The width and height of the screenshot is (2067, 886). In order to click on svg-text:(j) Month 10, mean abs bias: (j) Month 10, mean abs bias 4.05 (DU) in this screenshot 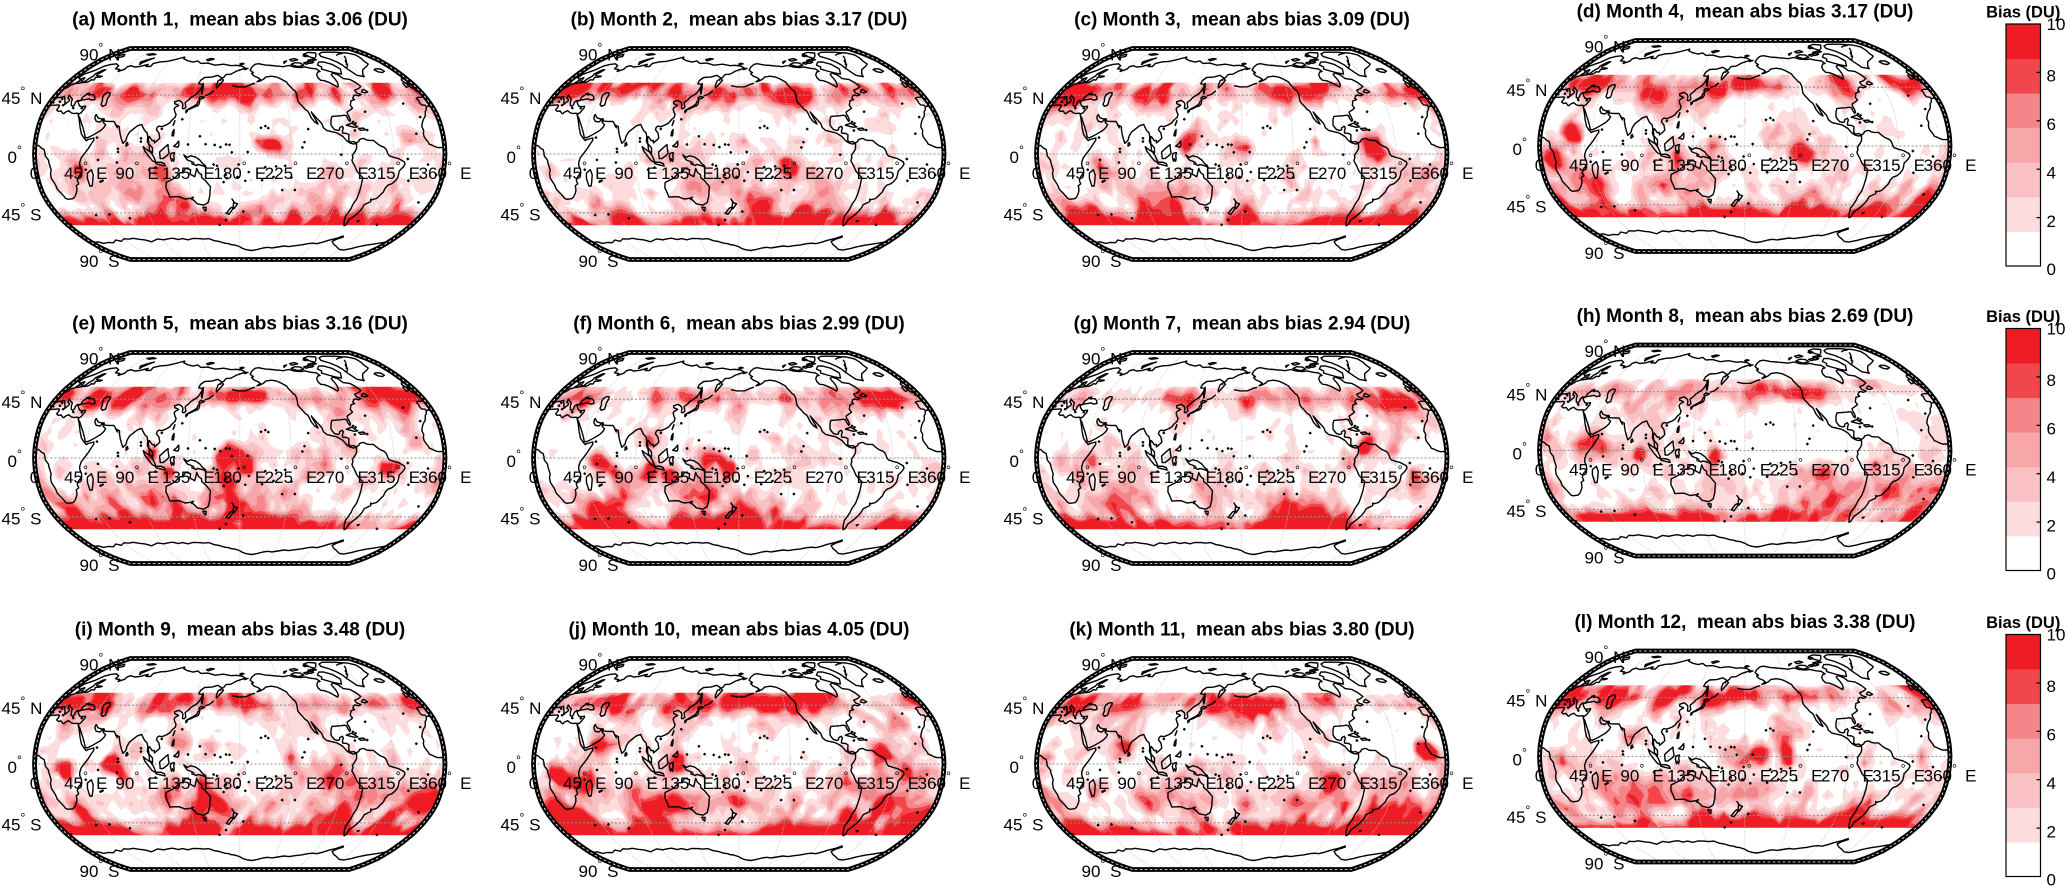, I will do `click(738, 630)`.